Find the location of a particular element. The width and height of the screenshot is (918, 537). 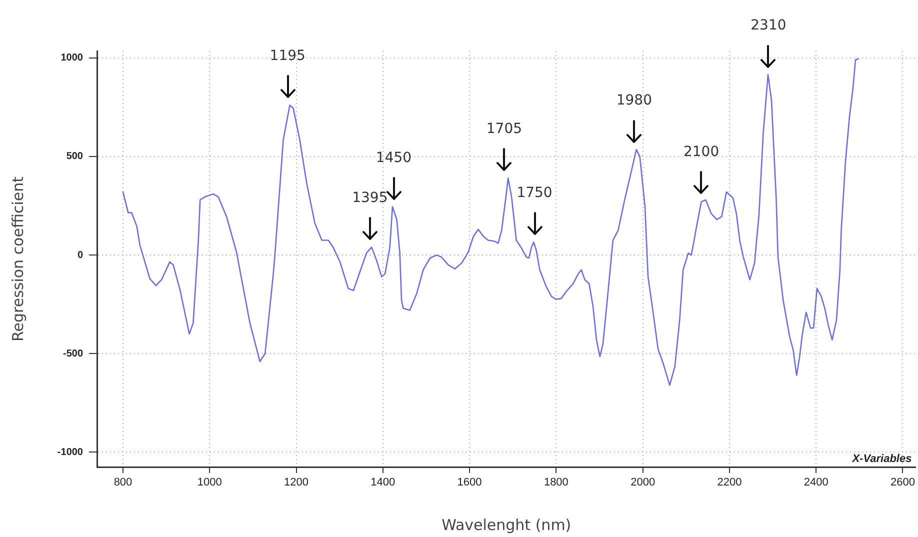

x-tick-label: 1000 is located at coordinates (209, 482).